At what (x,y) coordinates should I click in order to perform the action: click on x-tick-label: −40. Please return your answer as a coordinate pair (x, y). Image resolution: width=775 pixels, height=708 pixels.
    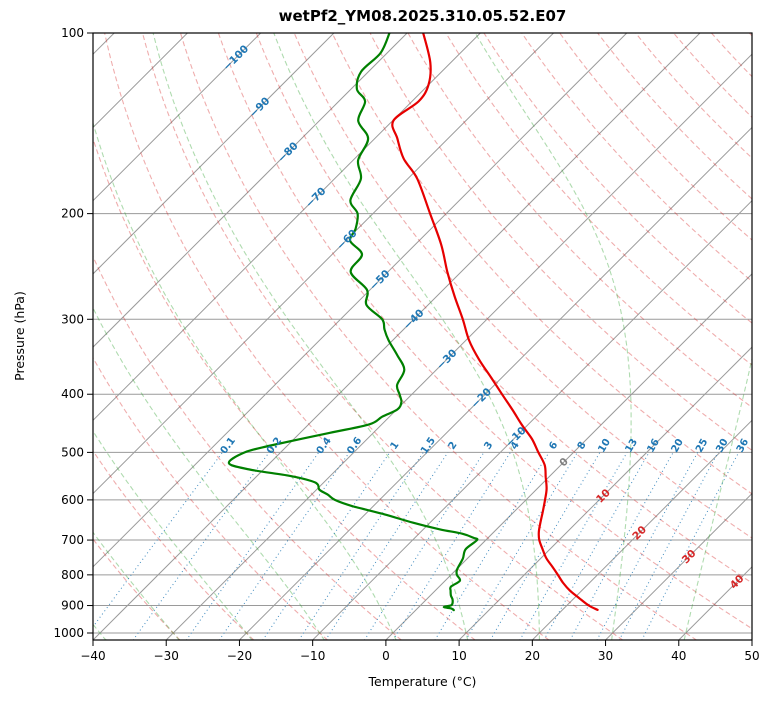
    Looking at the image, I should click on (92, 656).